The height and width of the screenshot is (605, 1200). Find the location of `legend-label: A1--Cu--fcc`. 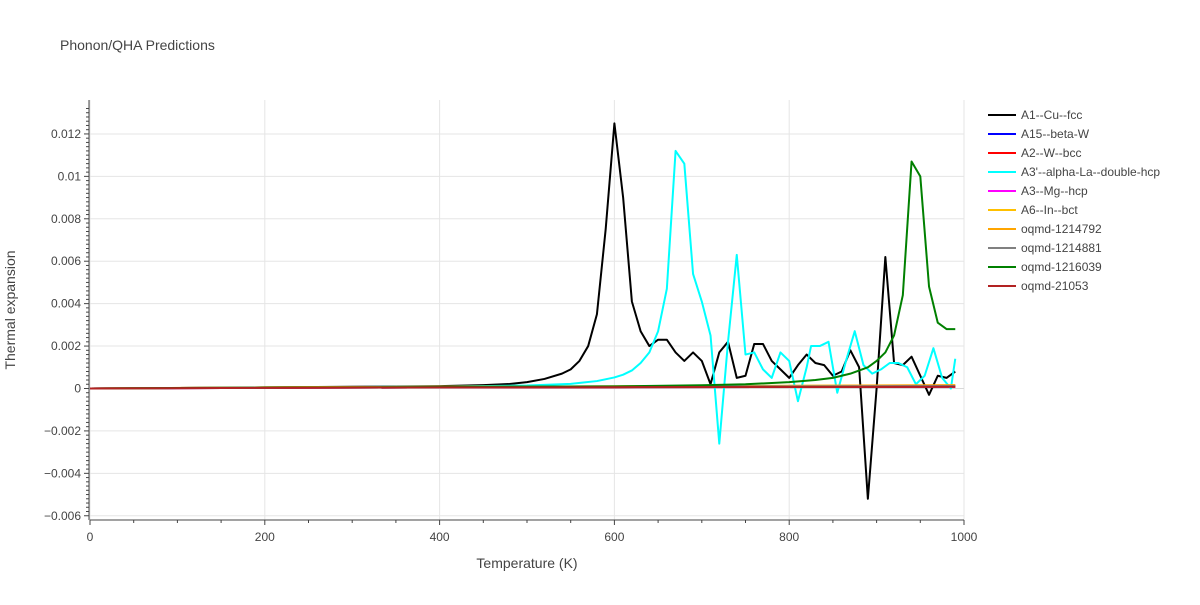

legend-label: A1--Cu--fcc is located at coordinates (1051, 115).